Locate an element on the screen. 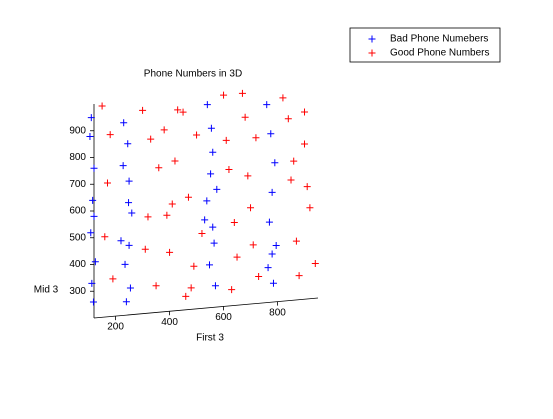 The height and width of the screenshot is (419, 553). x-axis is located at coordinates (206, 308).